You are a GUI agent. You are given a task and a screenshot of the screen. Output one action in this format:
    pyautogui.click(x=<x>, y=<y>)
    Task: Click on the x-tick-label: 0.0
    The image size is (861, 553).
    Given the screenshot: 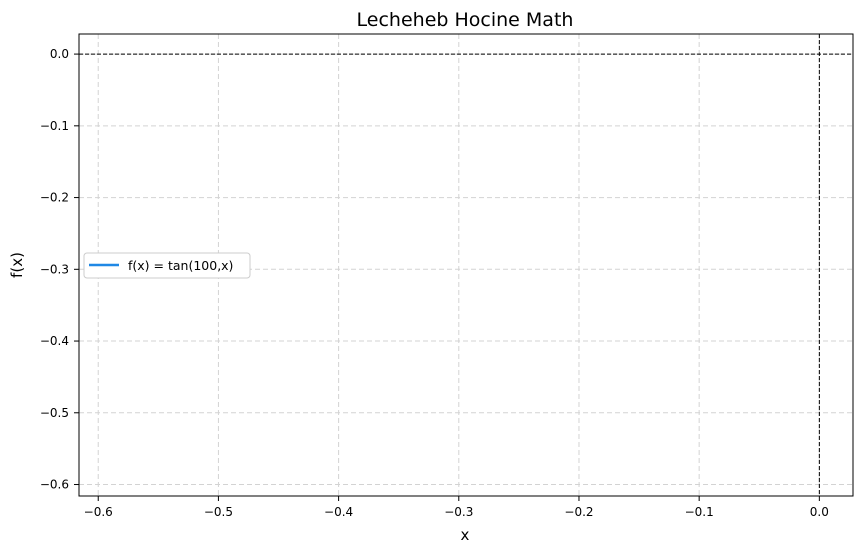 What is the action you would take?
    pyautogui.click(x=819, y=512)
    